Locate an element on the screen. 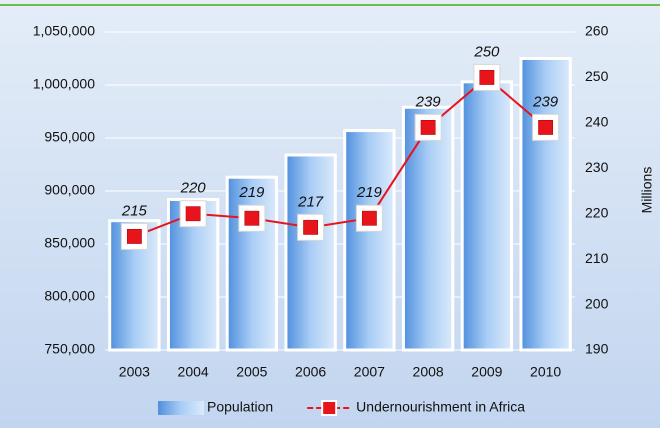 This screenshot has height=428, width=660. y2-tick-label: 260 is located at coordinates (597, 31).